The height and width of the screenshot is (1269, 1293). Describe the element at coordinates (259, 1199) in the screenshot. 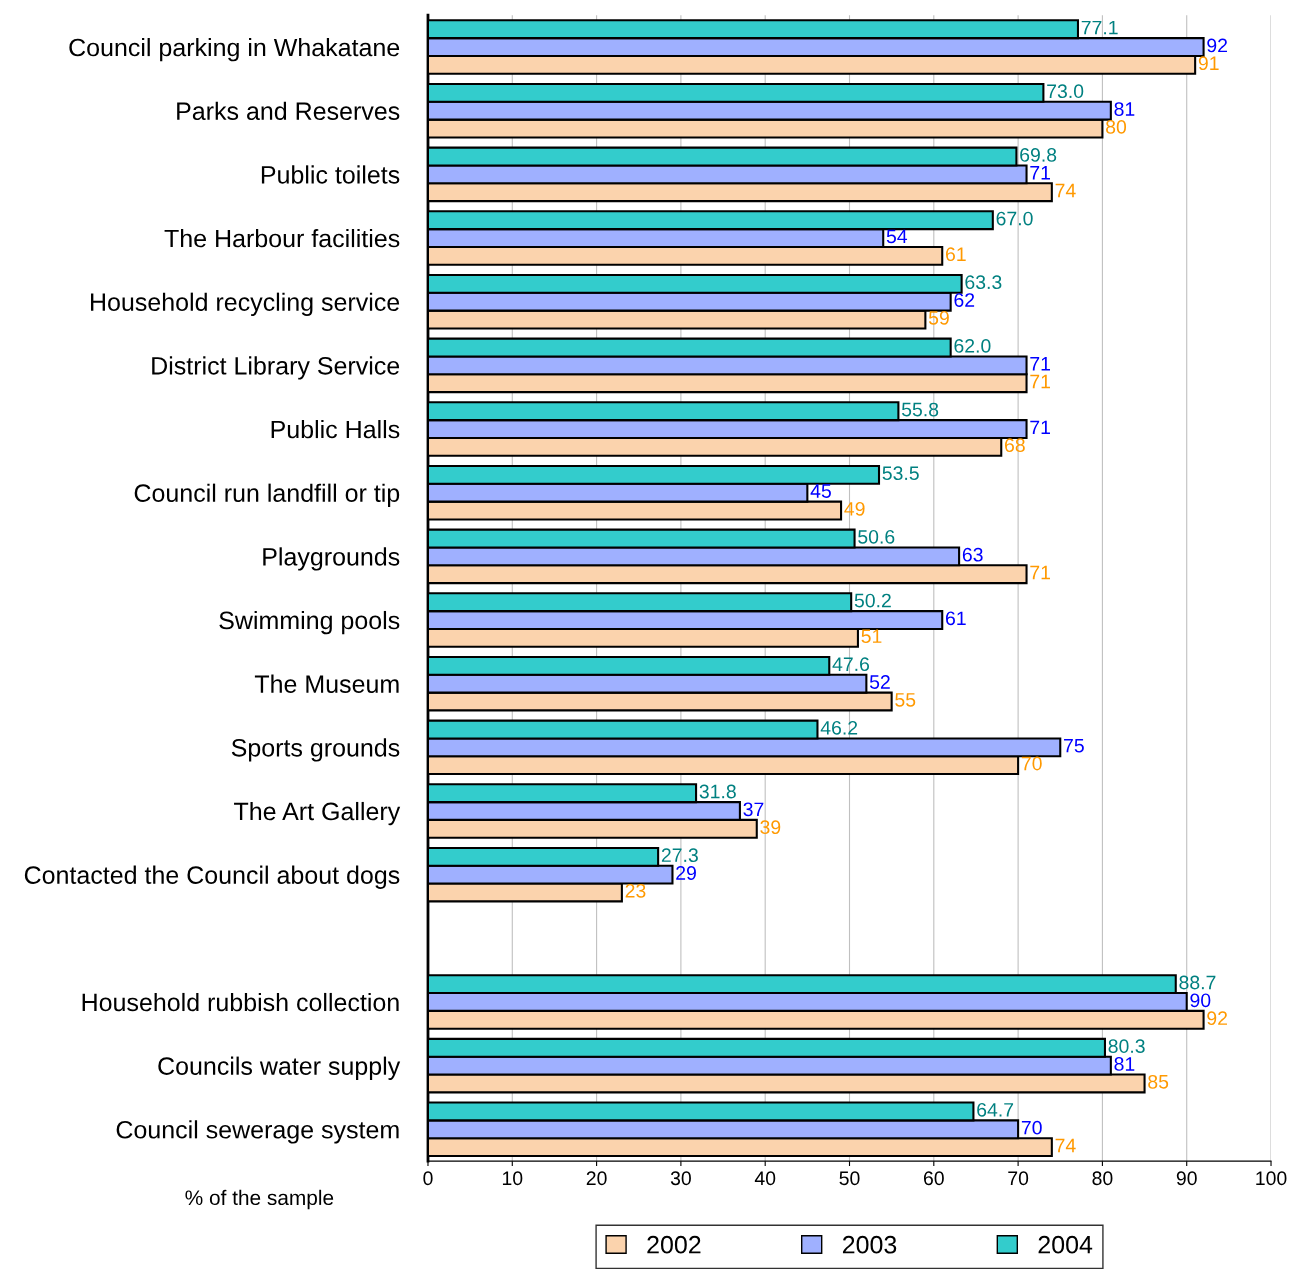

I see `x-axis-title: % of the sample` at that location.